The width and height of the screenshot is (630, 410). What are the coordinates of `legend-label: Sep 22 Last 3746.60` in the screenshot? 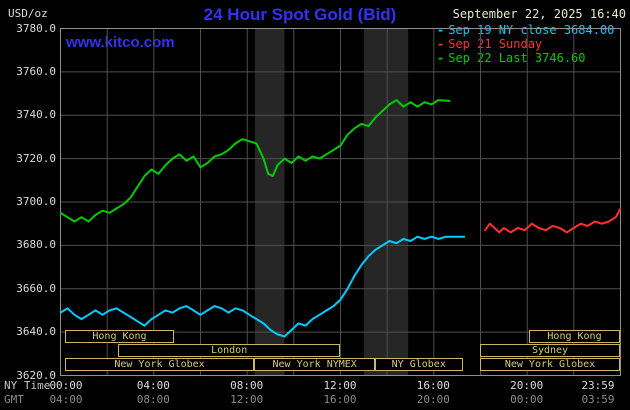 It's located at (517, 58).